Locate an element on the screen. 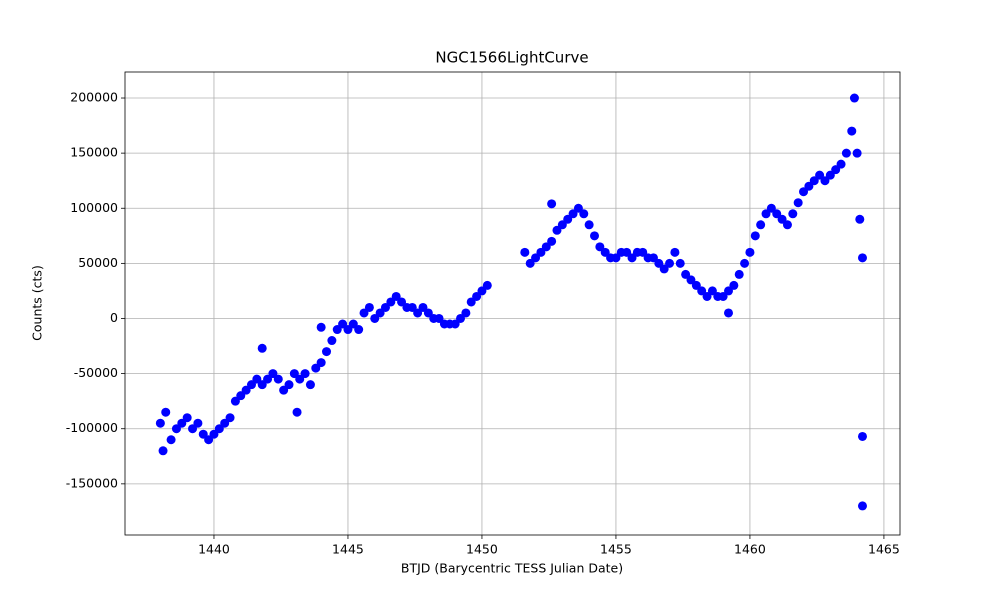  x-tick-label: 1460 is located at coordinates (750, 549).